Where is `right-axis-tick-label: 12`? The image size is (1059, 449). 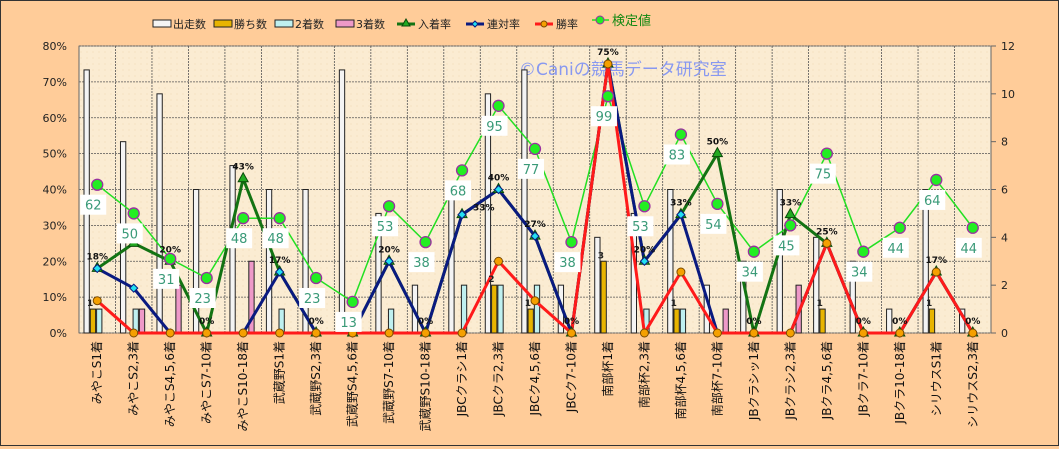 right-axis-tick-label: 12 is located at coordinates (1008, 46).